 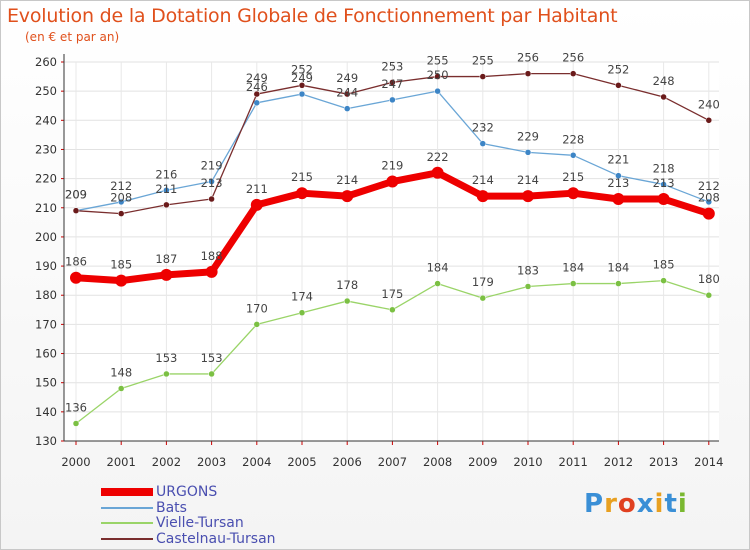 What do you see at coordinates (482, 462) in the screenshot?
I see `x-tick-label: 2009` at bounding box center [482, 462].